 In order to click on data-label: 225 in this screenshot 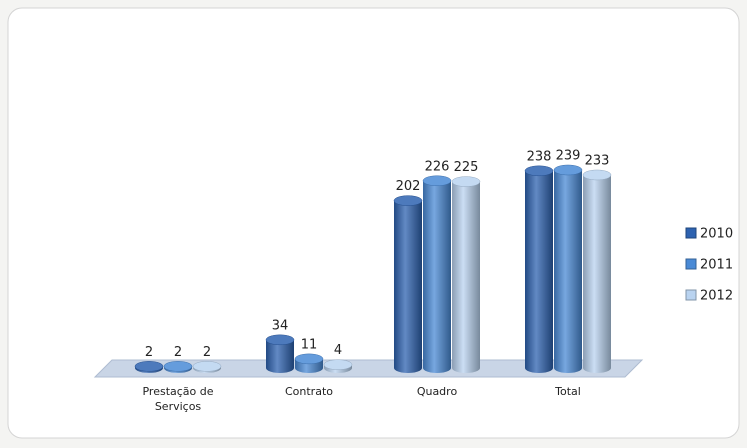, I will do `click(466, 167)`.